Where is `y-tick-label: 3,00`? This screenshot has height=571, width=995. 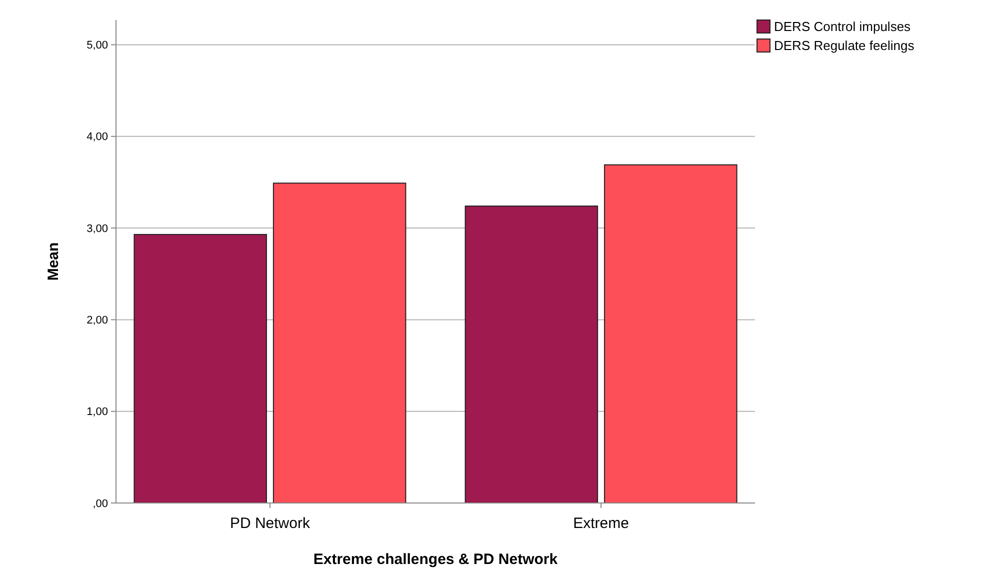
y-tick-label: 3,00 is located at coordinates (97, 228).